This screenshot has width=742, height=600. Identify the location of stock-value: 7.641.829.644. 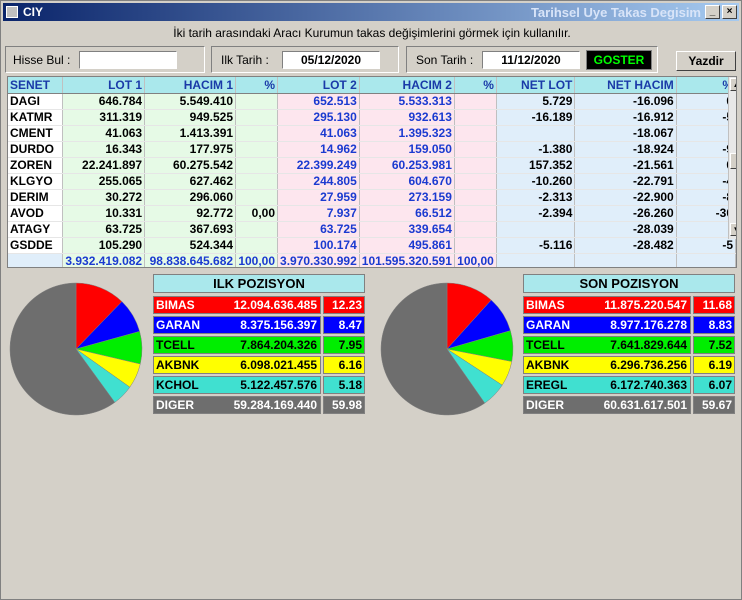
(648, 345).